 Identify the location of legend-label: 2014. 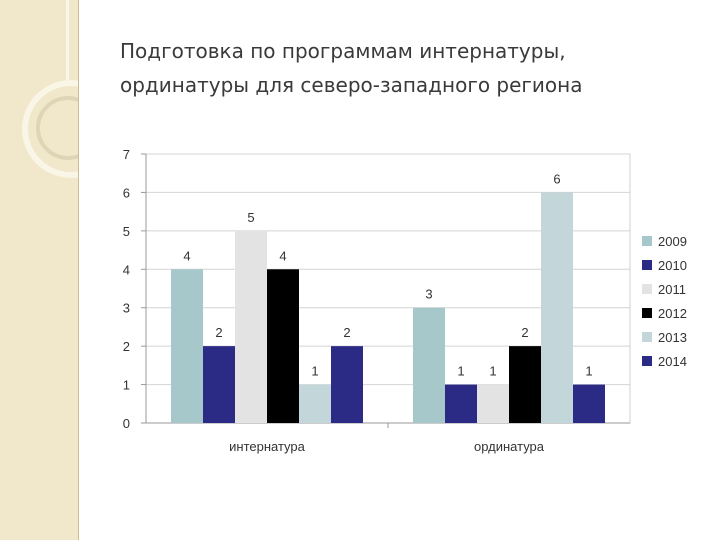
(672, 361).